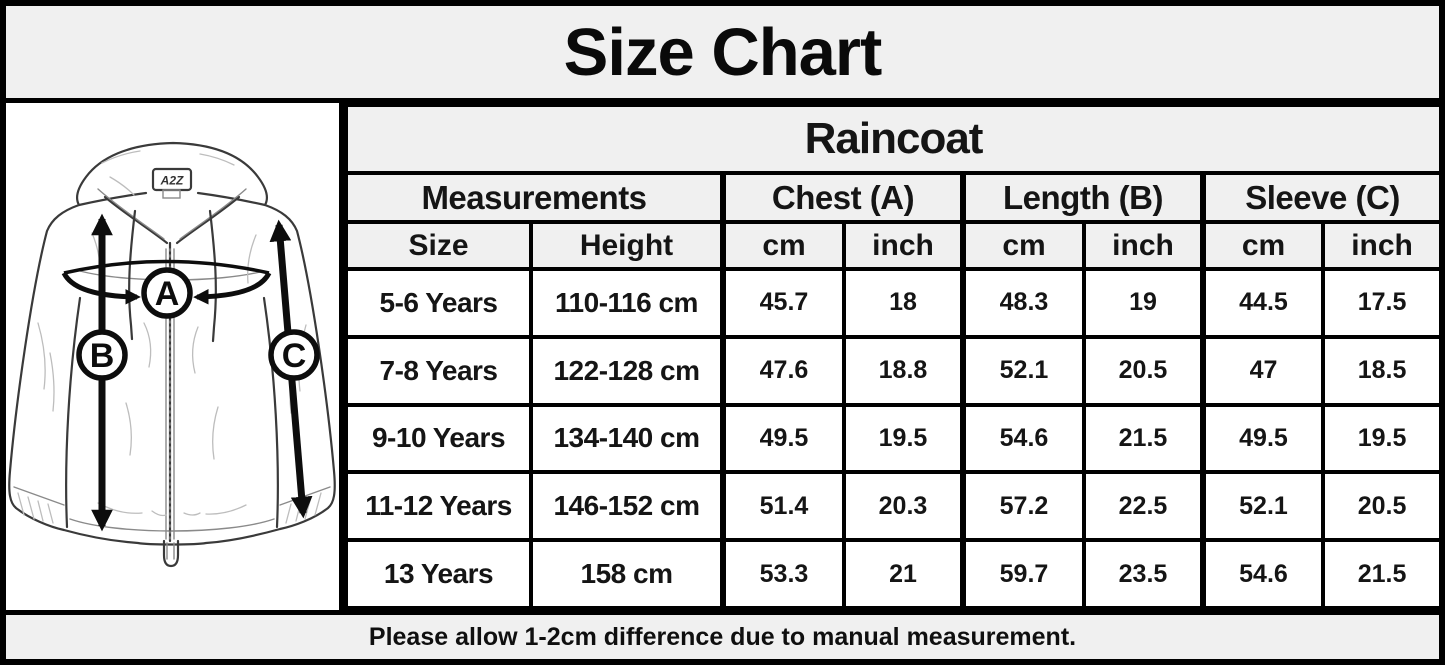 This screenshot has height=665, width=1445. Describe the element at coordinates (438, 303) in the screenshot. I see `size-cell: 5-6 Years` at that location.